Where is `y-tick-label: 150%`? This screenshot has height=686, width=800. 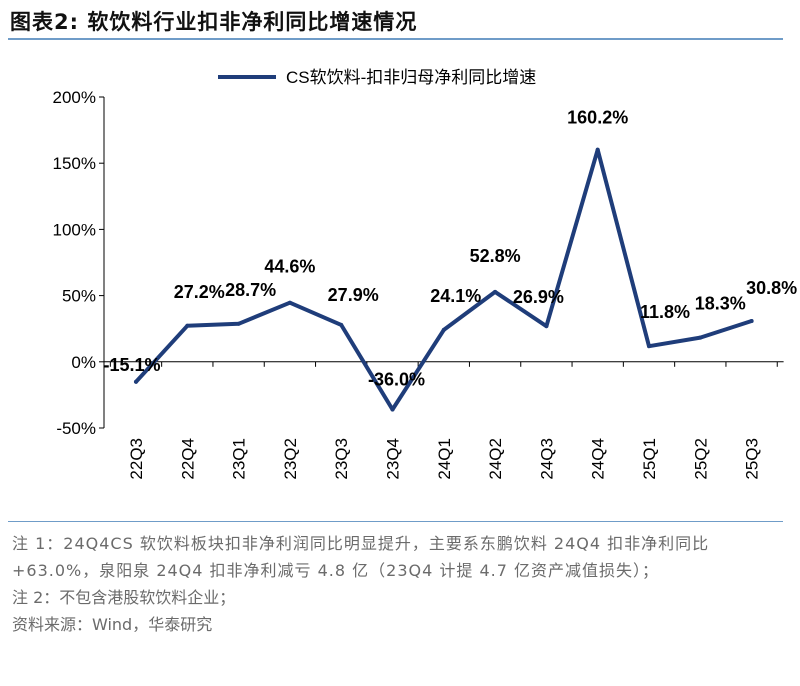
y-tick-label: 150% is located at coordinates (74, 163).